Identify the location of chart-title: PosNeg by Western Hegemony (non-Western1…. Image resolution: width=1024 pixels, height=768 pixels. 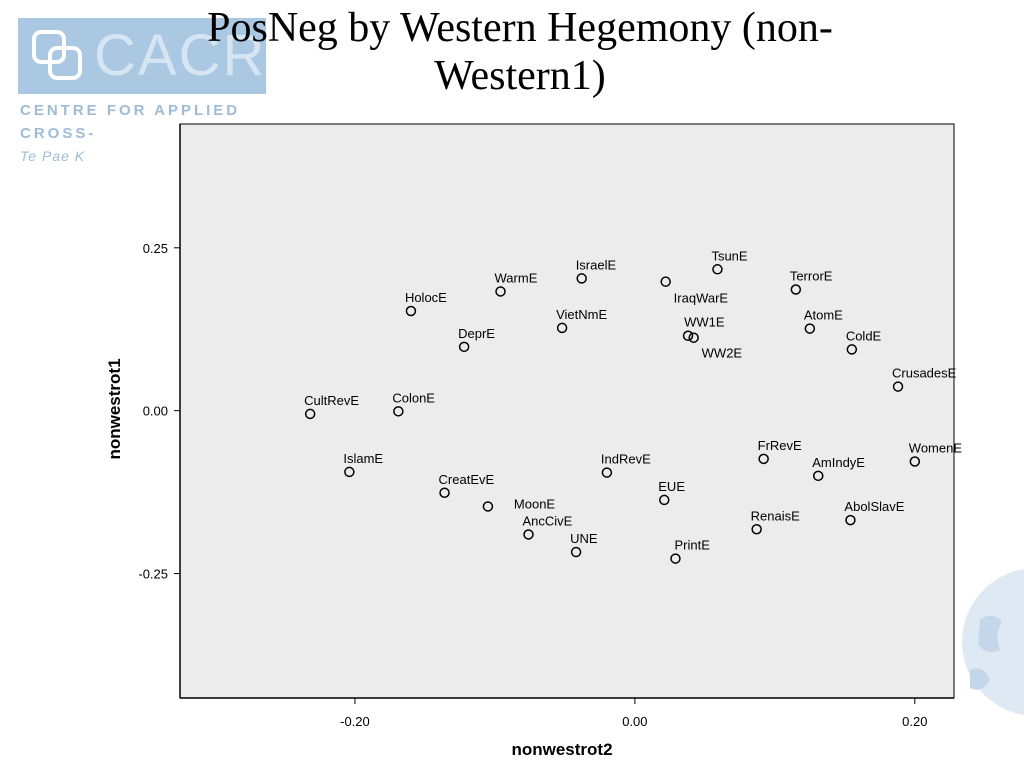
(520, 52).